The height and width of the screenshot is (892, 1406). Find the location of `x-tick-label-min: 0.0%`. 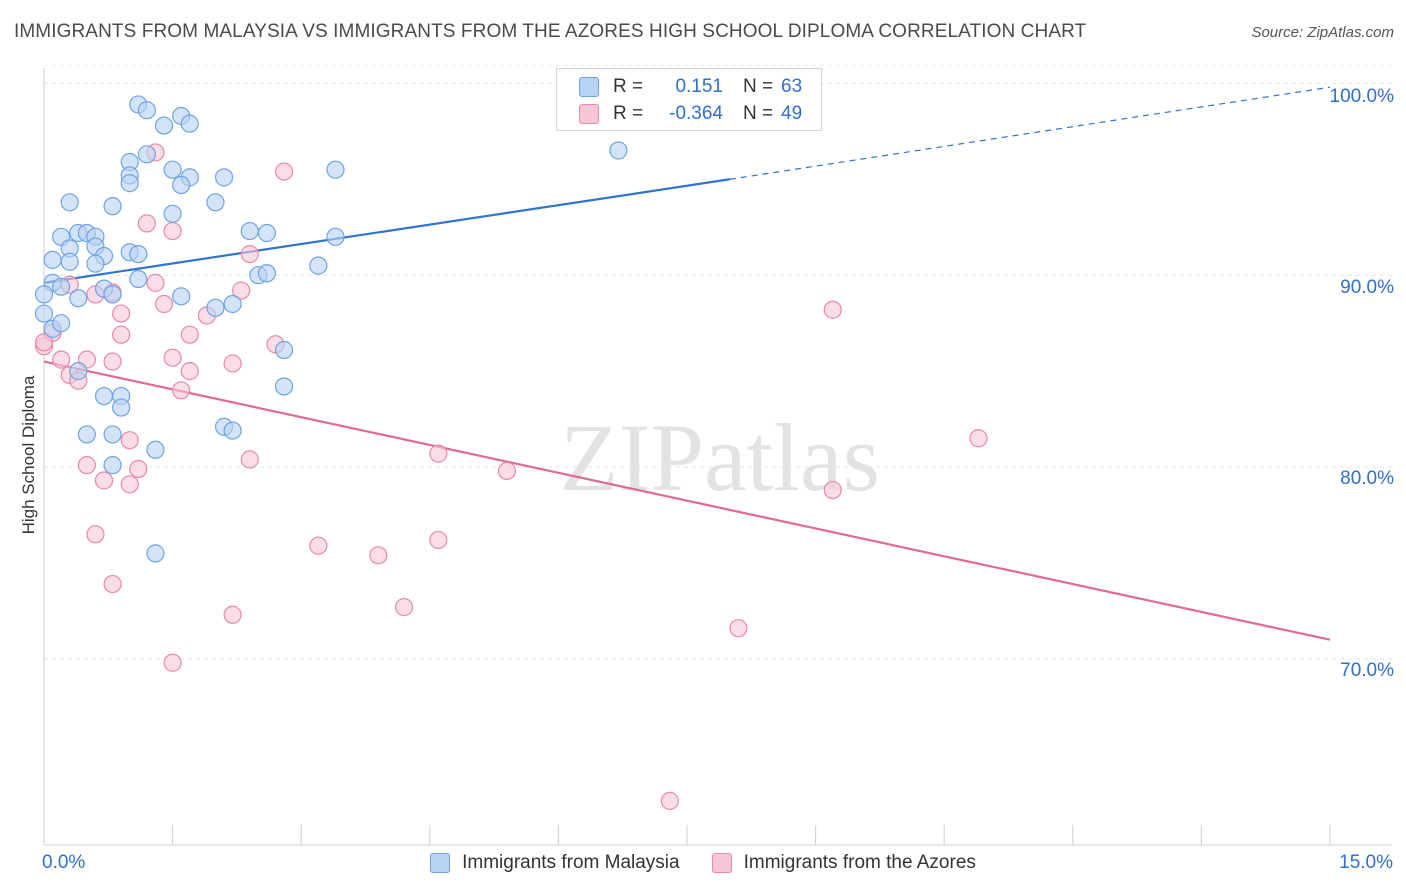

x-tick-label-min: 0.0% is located at coordinates (64, 862).